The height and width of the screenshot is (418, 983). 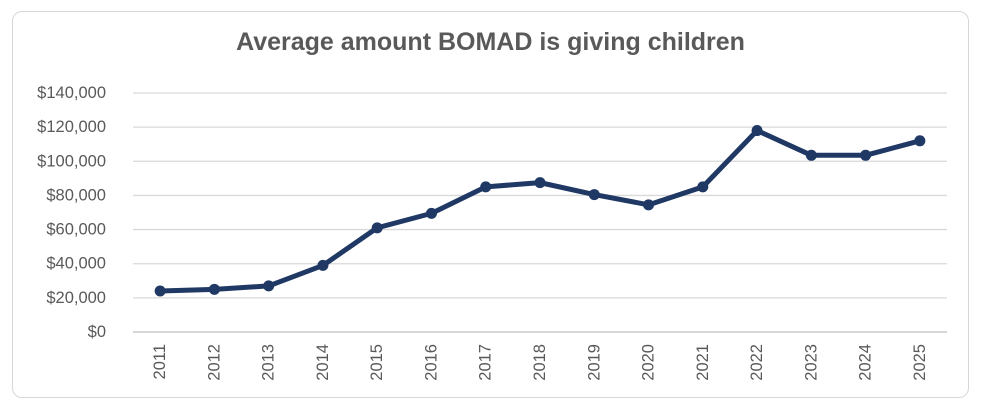 What do you see at coordinates (323, 362) in the screenshot?
I see `x-tick-label: 2014` at bounding box center [323, 362].